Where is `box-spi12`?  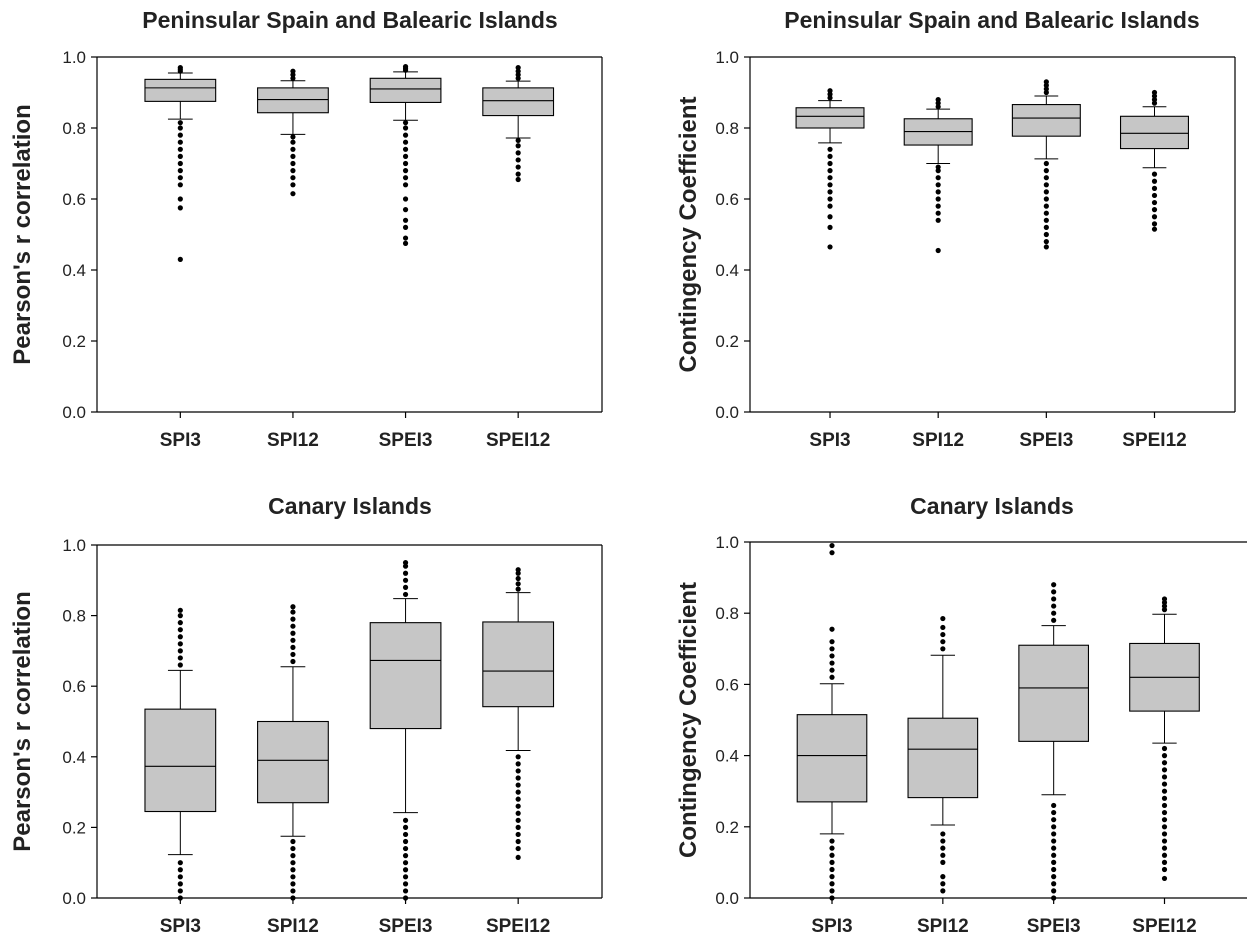 box-spi12 is located at coordinates (943, 754).